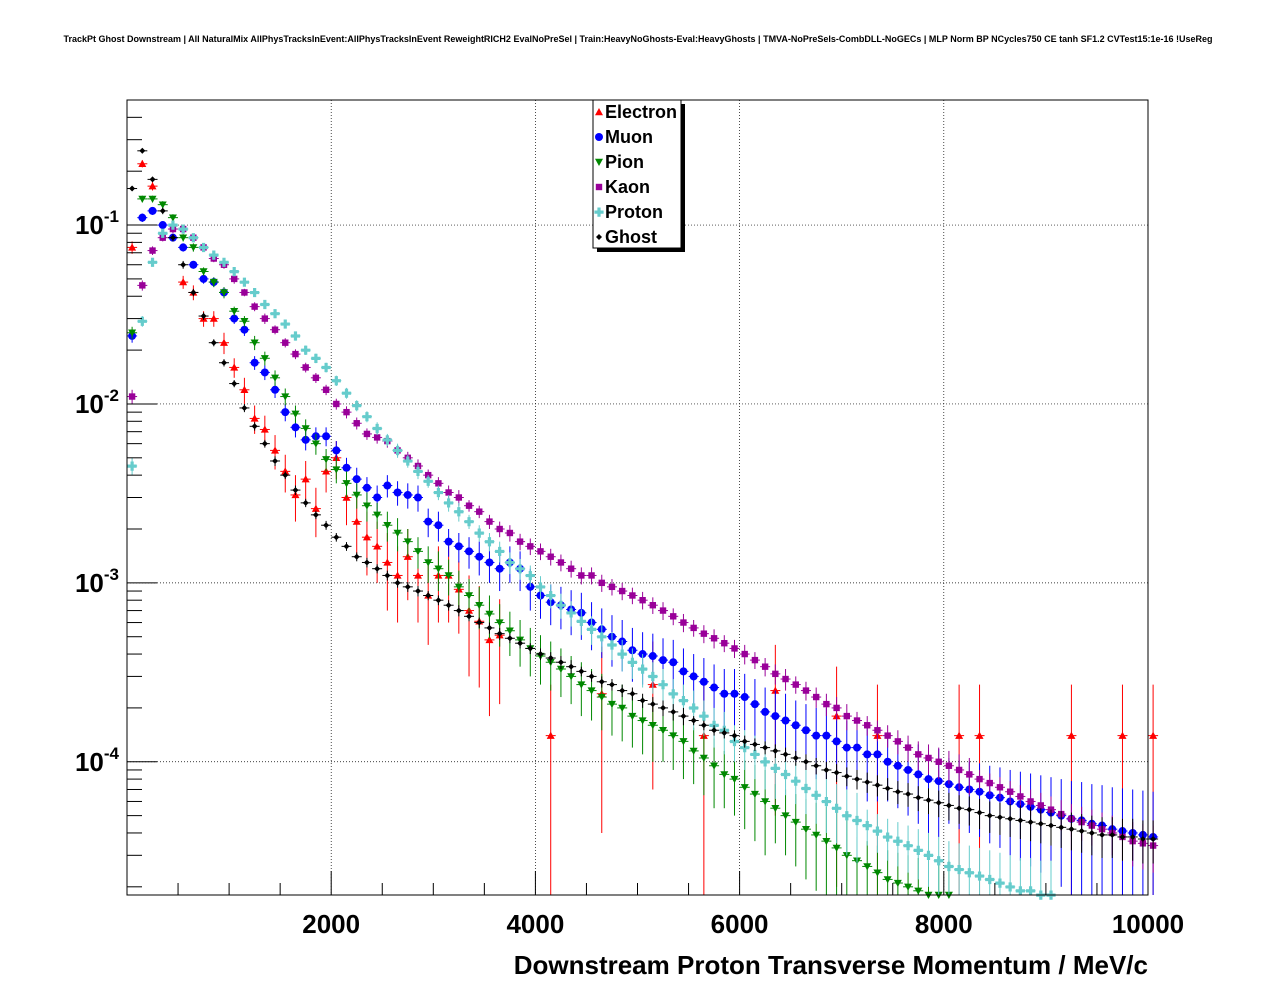 This screenshot has height=996, width=1276. I want to click on x-tick-label: 10000, so click(1148, 924).